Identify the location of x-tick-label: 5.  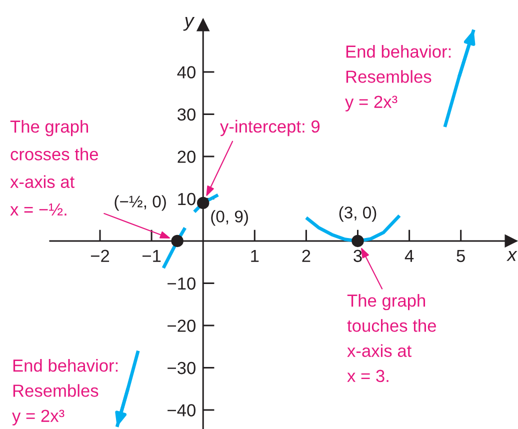
(460, 256).